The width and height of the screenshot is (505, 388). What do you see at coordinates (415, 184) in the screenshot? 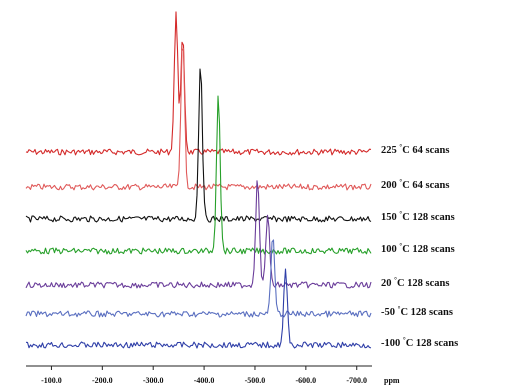
I see `series-label: 200 °C 64 scans` at bounding box center [415, 184].